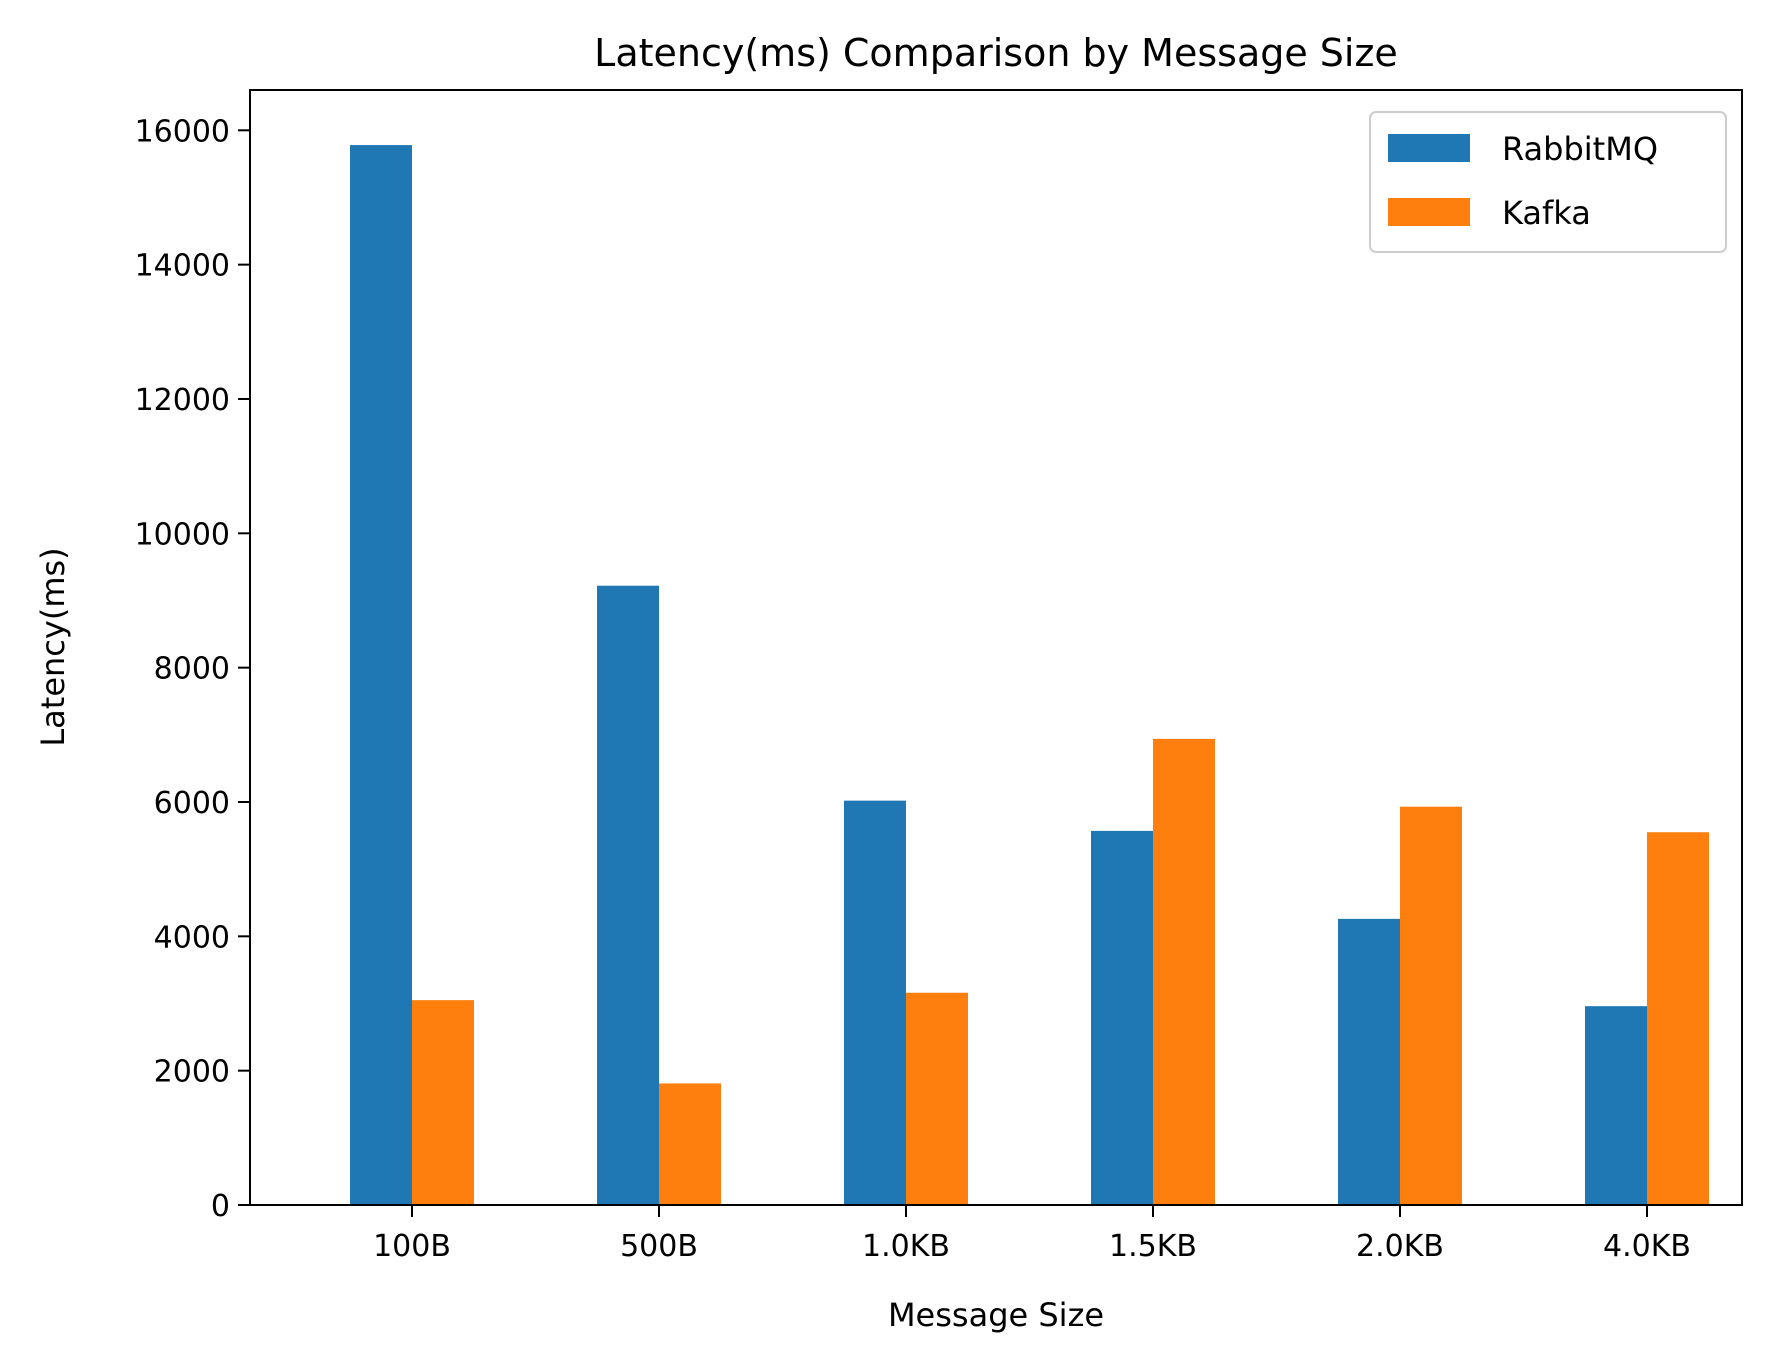 The image size is (1768, 1361). I want to click on bar-kafka-4-0kb, so click(1678, 1018).